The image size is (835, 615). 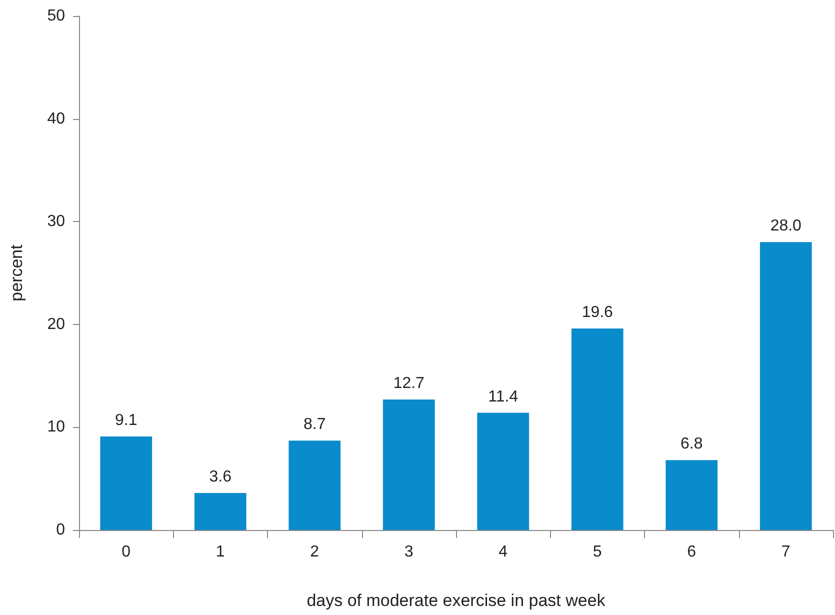 What do you see at coordinates (503, 397) in the screenshot?
I see `data-label: 11.4` at bounding box center [503, 397].